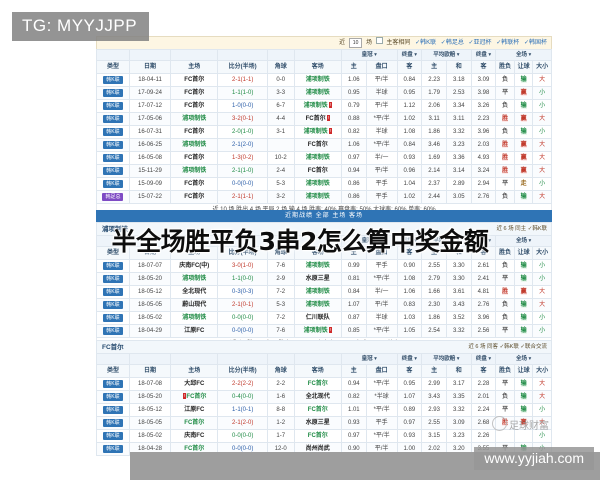 Image resolution: width=600 pixels, height=480 pixels. Describe the element at coordinates (353, 67) in the screenshot. I see `top-col-header-6: 主` at that location.